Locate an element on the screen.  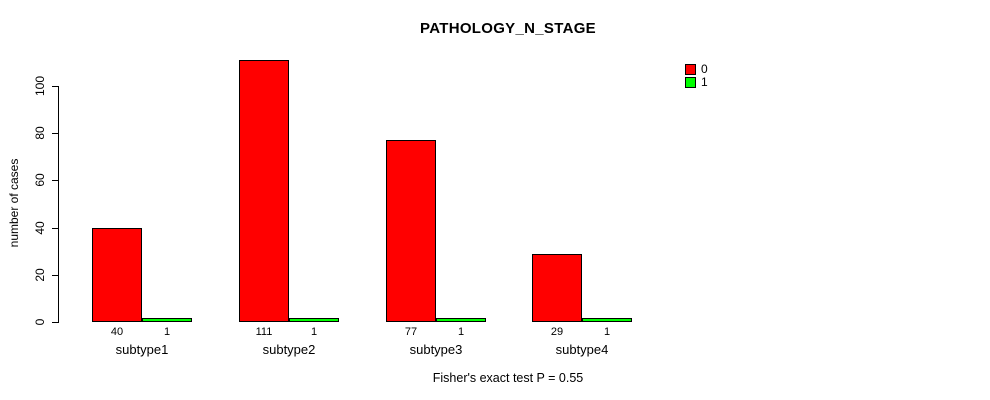
legend-label: 0 is located at coordinates (704, 69).